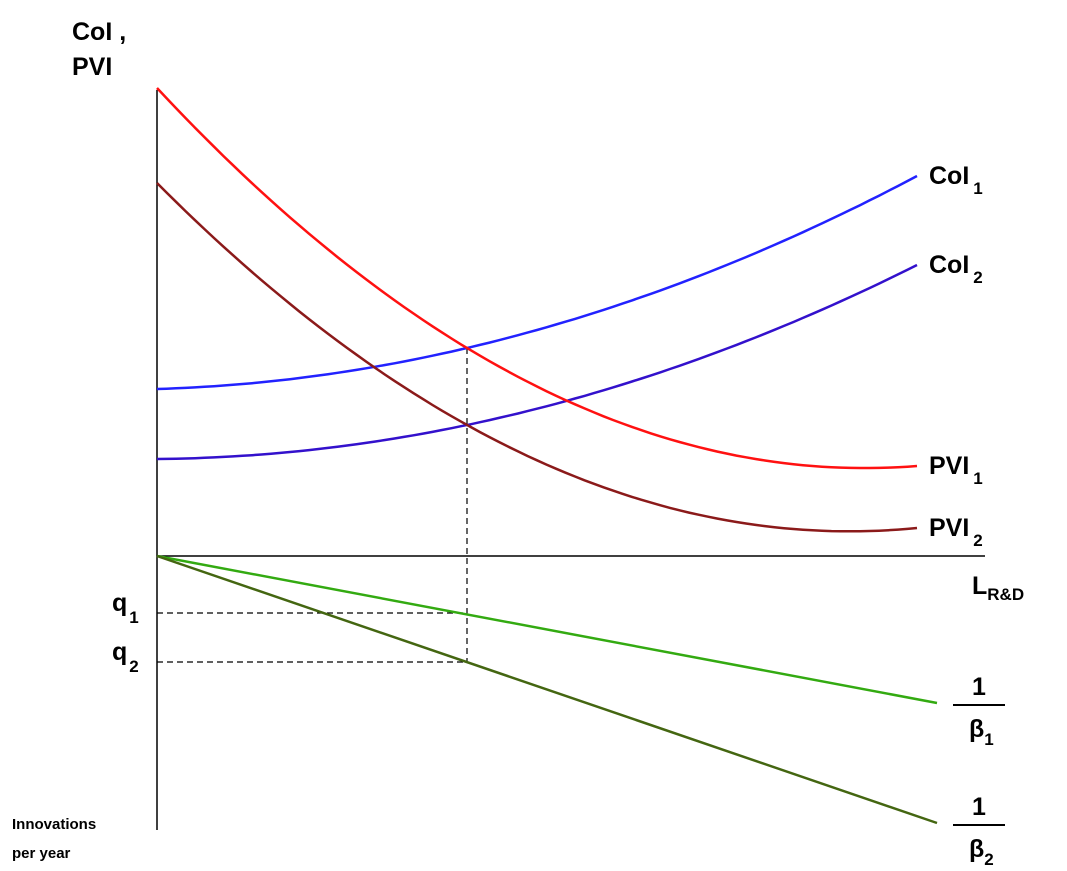 This screenshot has width=1067, height=871. I want to click on lower-y-axis-label-line2: per year, so click(41, 853).